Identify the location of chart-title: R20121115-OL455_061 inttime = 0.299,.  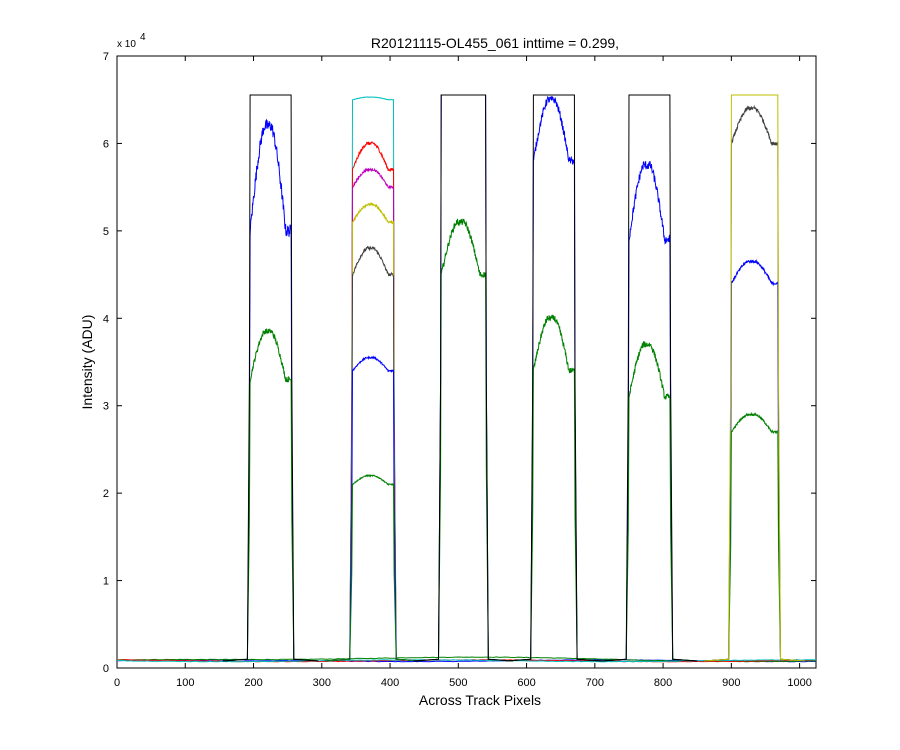
(495, 43).